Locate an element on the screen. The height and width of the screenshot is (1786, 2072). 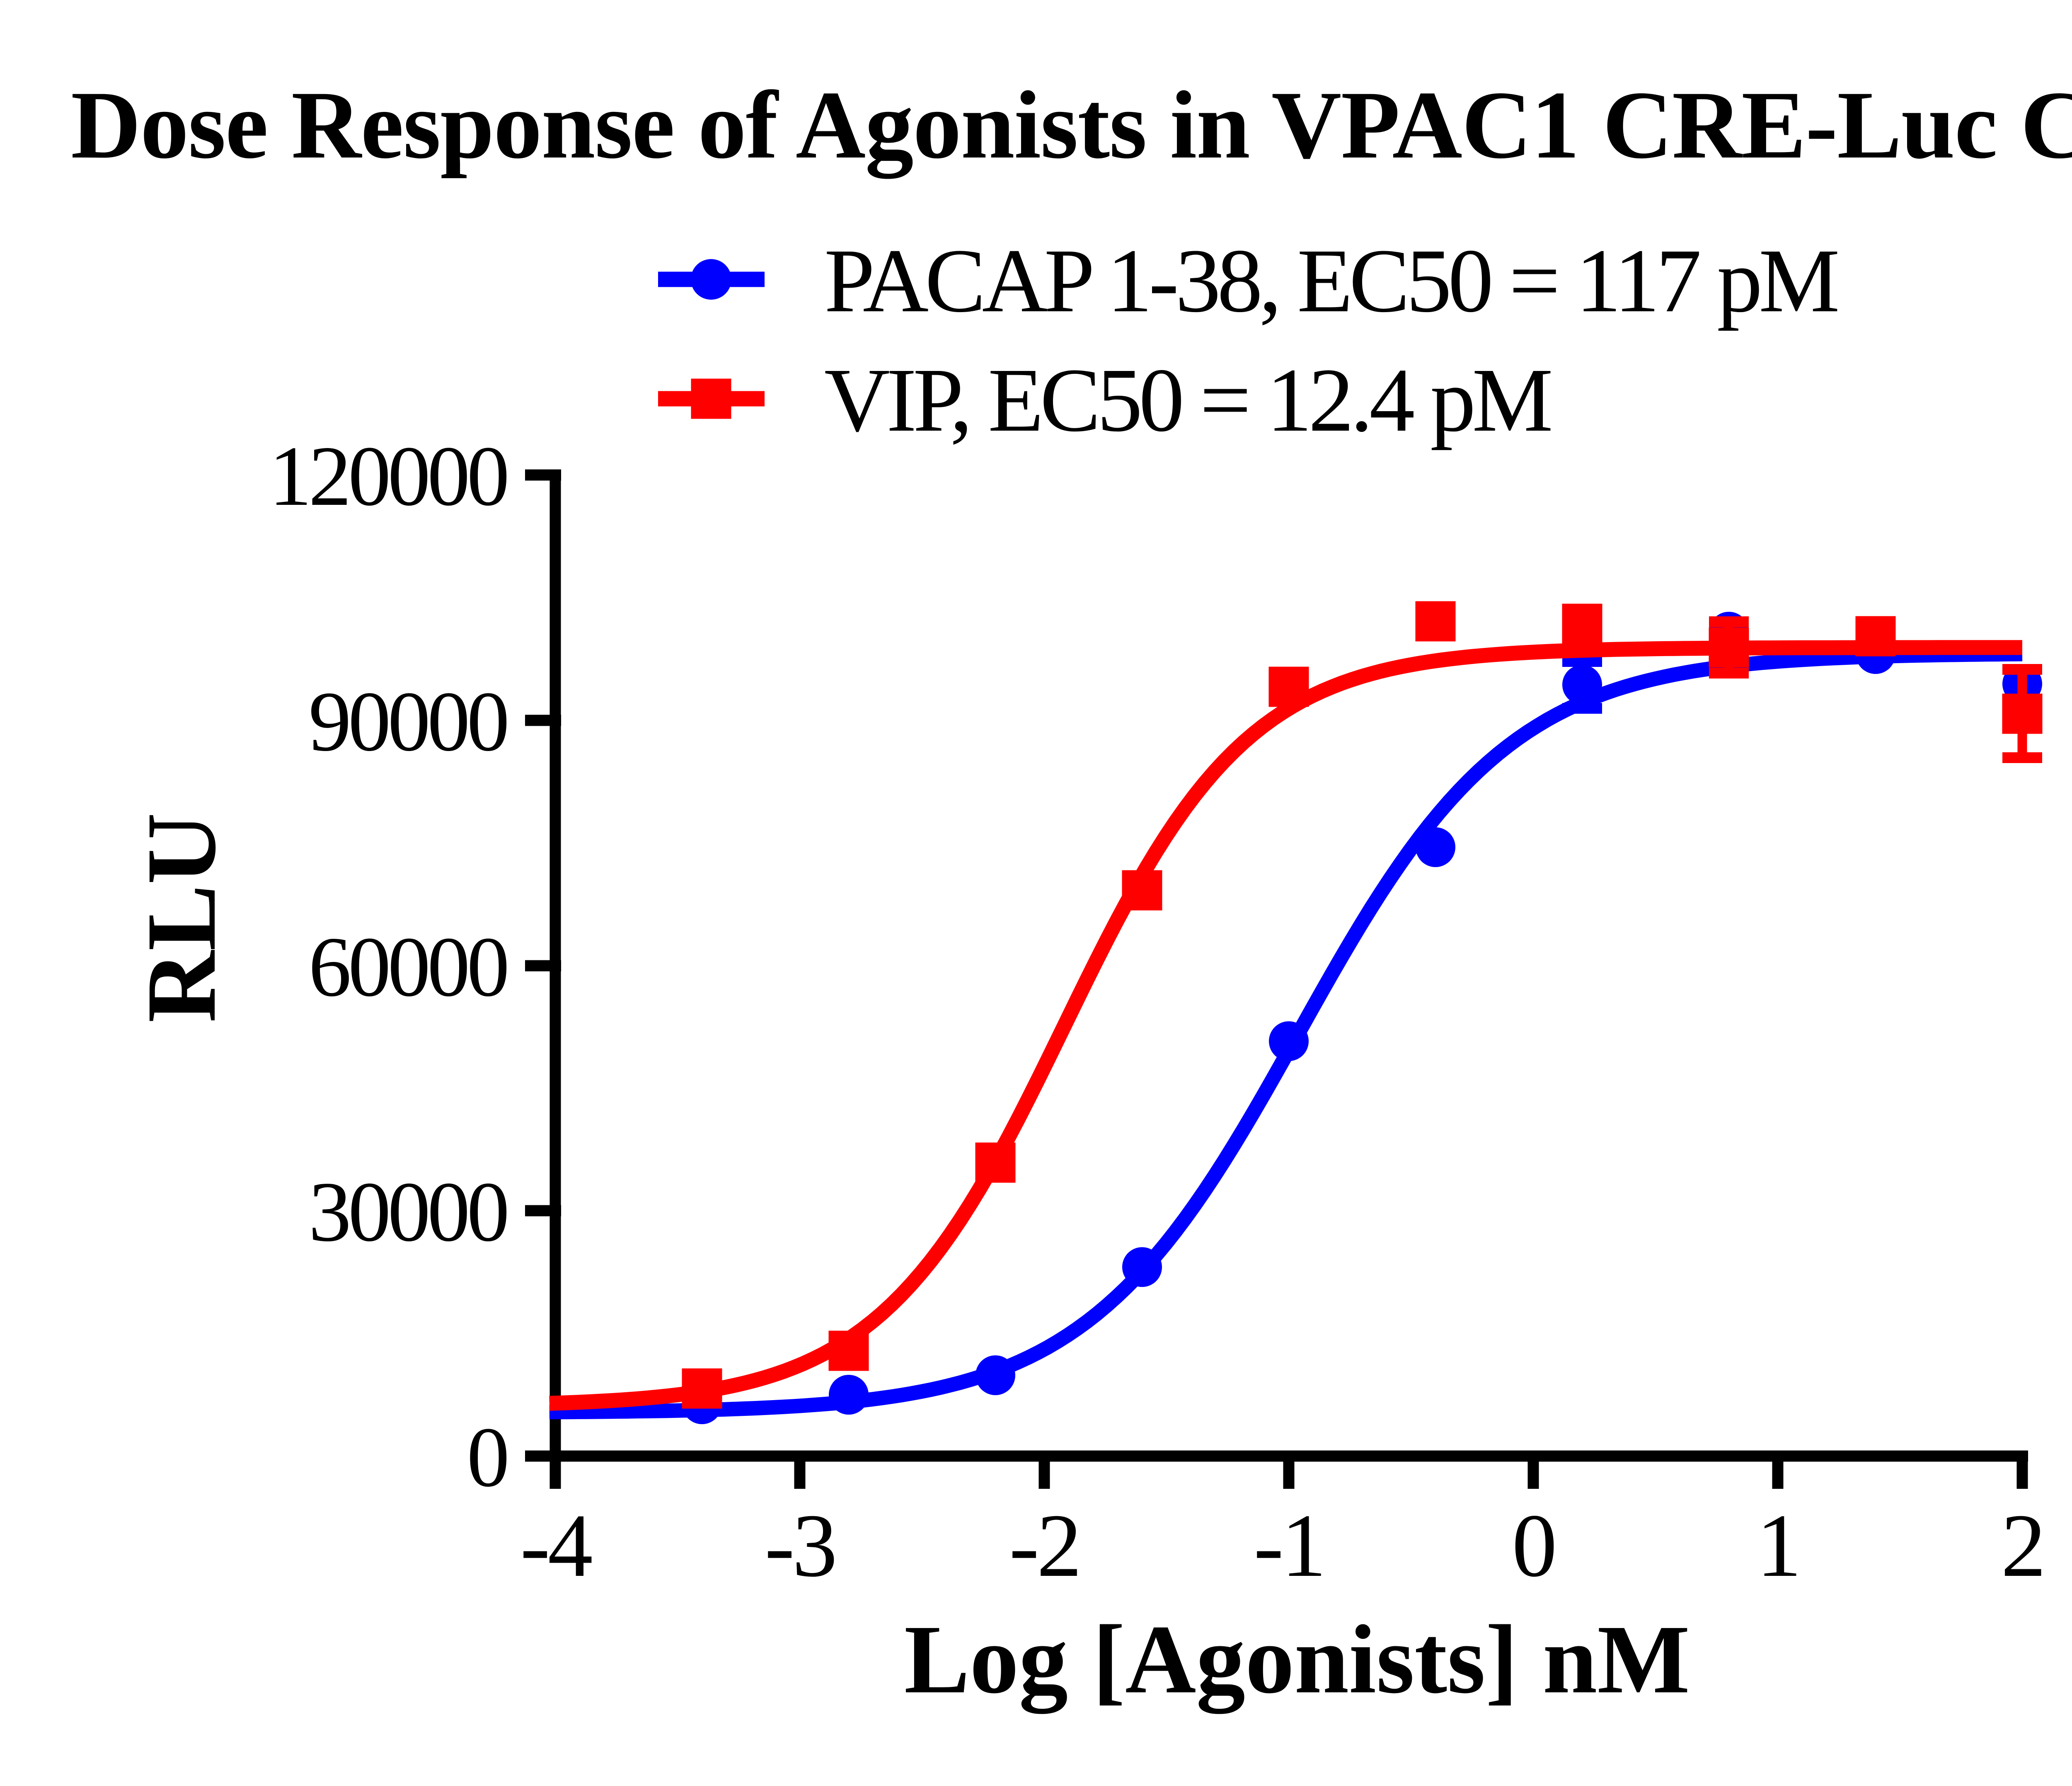
svg-text: -2 is located at coordinates (1044, 1546).